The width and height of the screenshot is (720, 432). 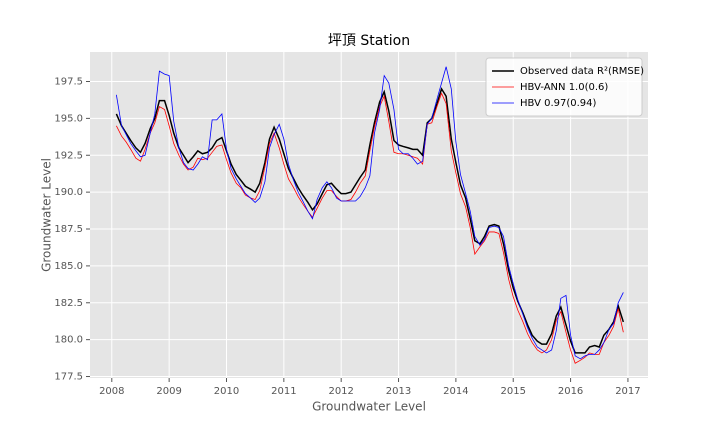 I want to click on x-tick-label: 2013, so click(x=398, y=391).